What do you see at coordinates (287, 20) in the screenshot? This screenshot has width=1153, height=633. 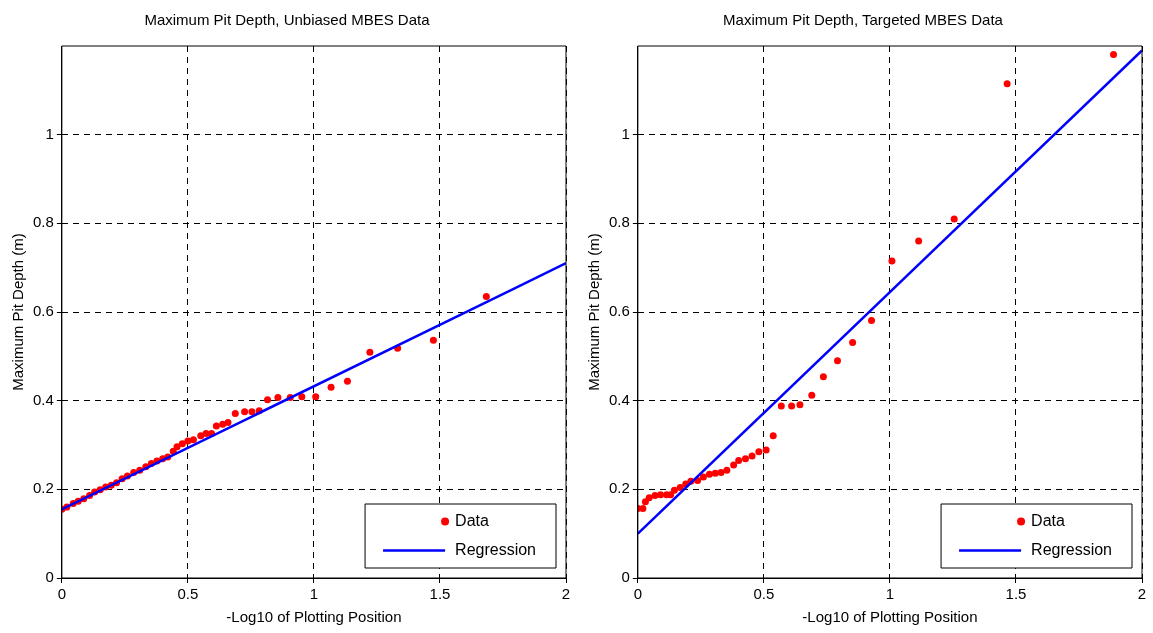 I see `chart-title: Maximum Pit Depth, Unbiased MBES Data` at bounding box center [287, 20].